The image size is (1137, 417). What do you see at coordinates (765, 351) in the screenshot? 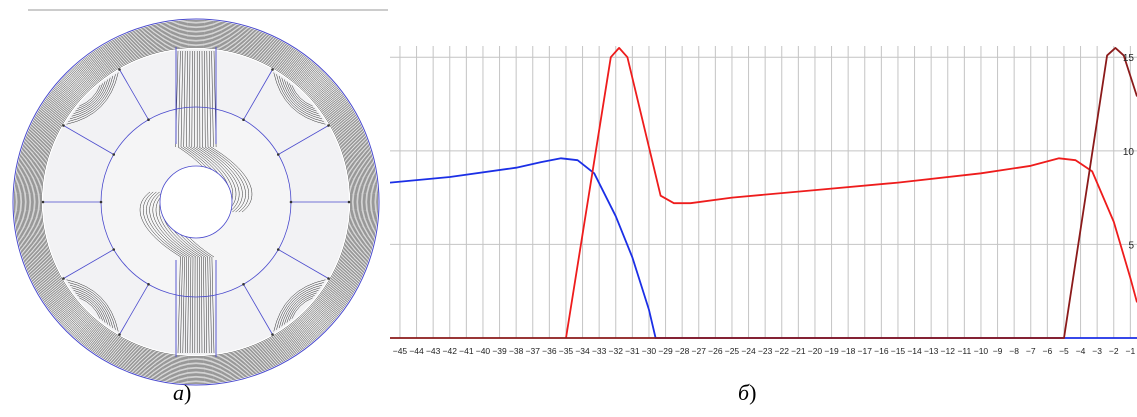
I see `x-tick-label: −23` at bounding box center [765, 351].